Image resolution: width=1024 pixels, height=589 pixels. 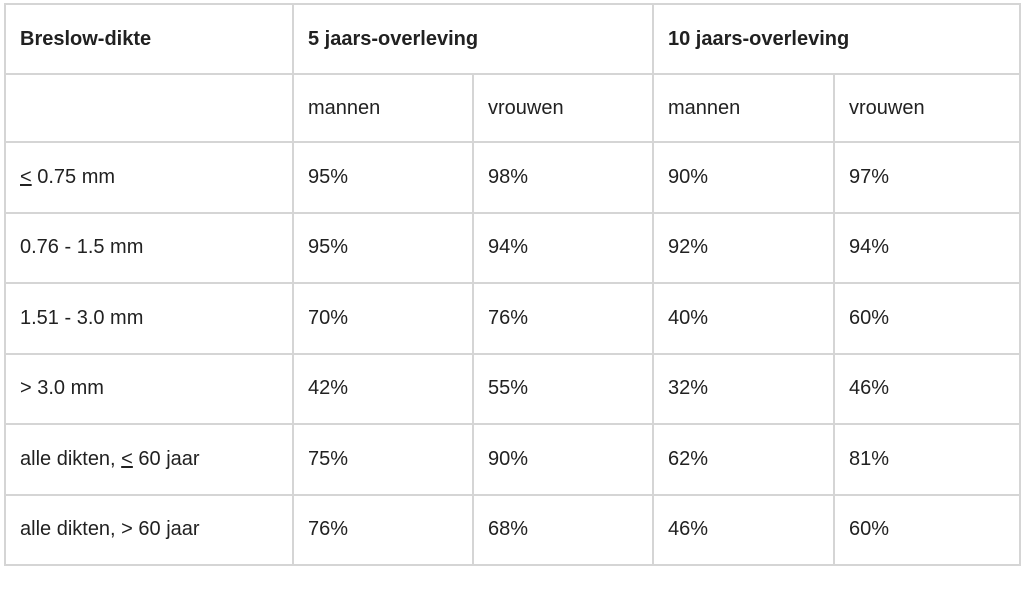 I want to click on table-row: < 0.75 mm 95% 98% 90% 97%, so click(x=512, y=177).